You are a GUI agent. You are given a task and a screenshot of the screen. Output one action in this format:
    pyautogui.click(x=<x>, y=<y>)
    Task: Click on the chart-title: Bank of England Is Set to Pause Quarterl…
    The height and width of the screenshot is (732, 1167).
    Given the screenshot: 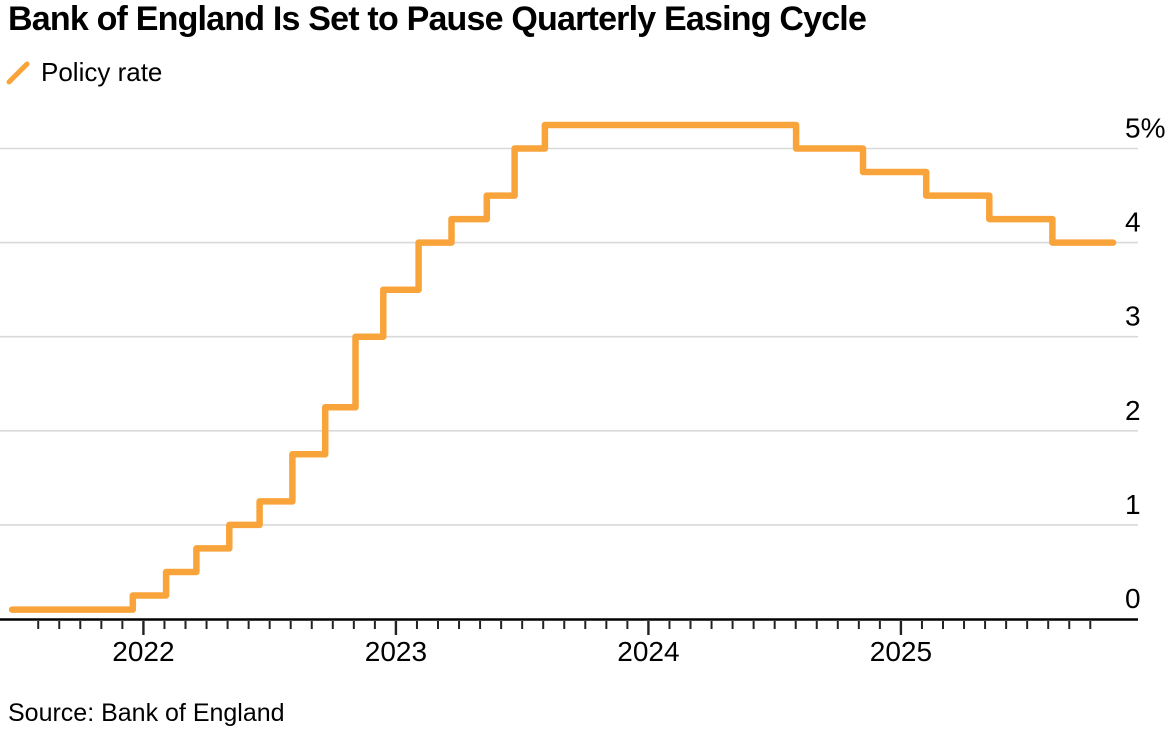 What is the action you would take?
    pyautogui.click(x=437, y=19)
    